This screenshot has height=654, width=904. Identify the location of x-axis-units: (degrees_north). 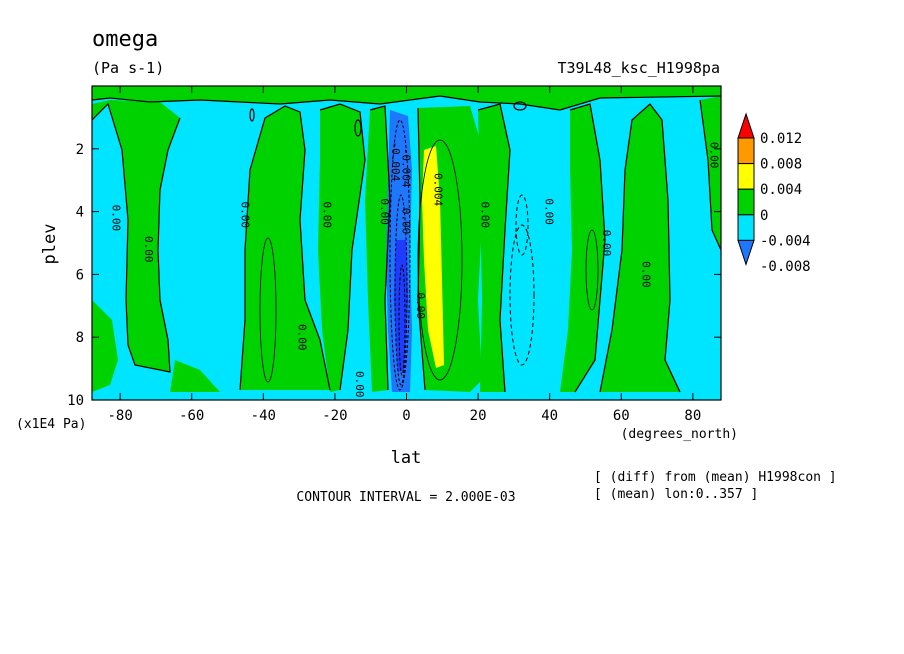
(679, 434).